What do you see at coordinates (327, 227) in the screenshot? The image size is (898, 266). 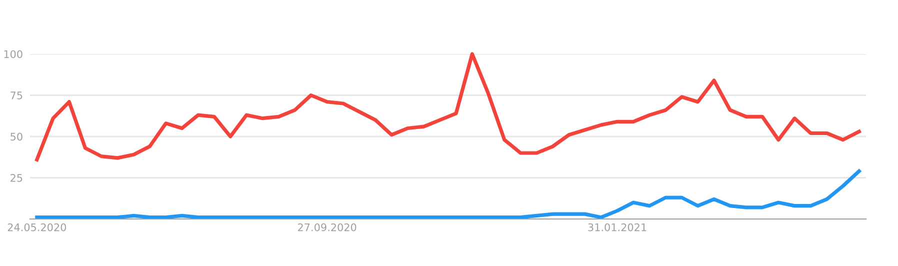 I see `x-tick-label: 27.09.2020` at bounding box center [327, 227].